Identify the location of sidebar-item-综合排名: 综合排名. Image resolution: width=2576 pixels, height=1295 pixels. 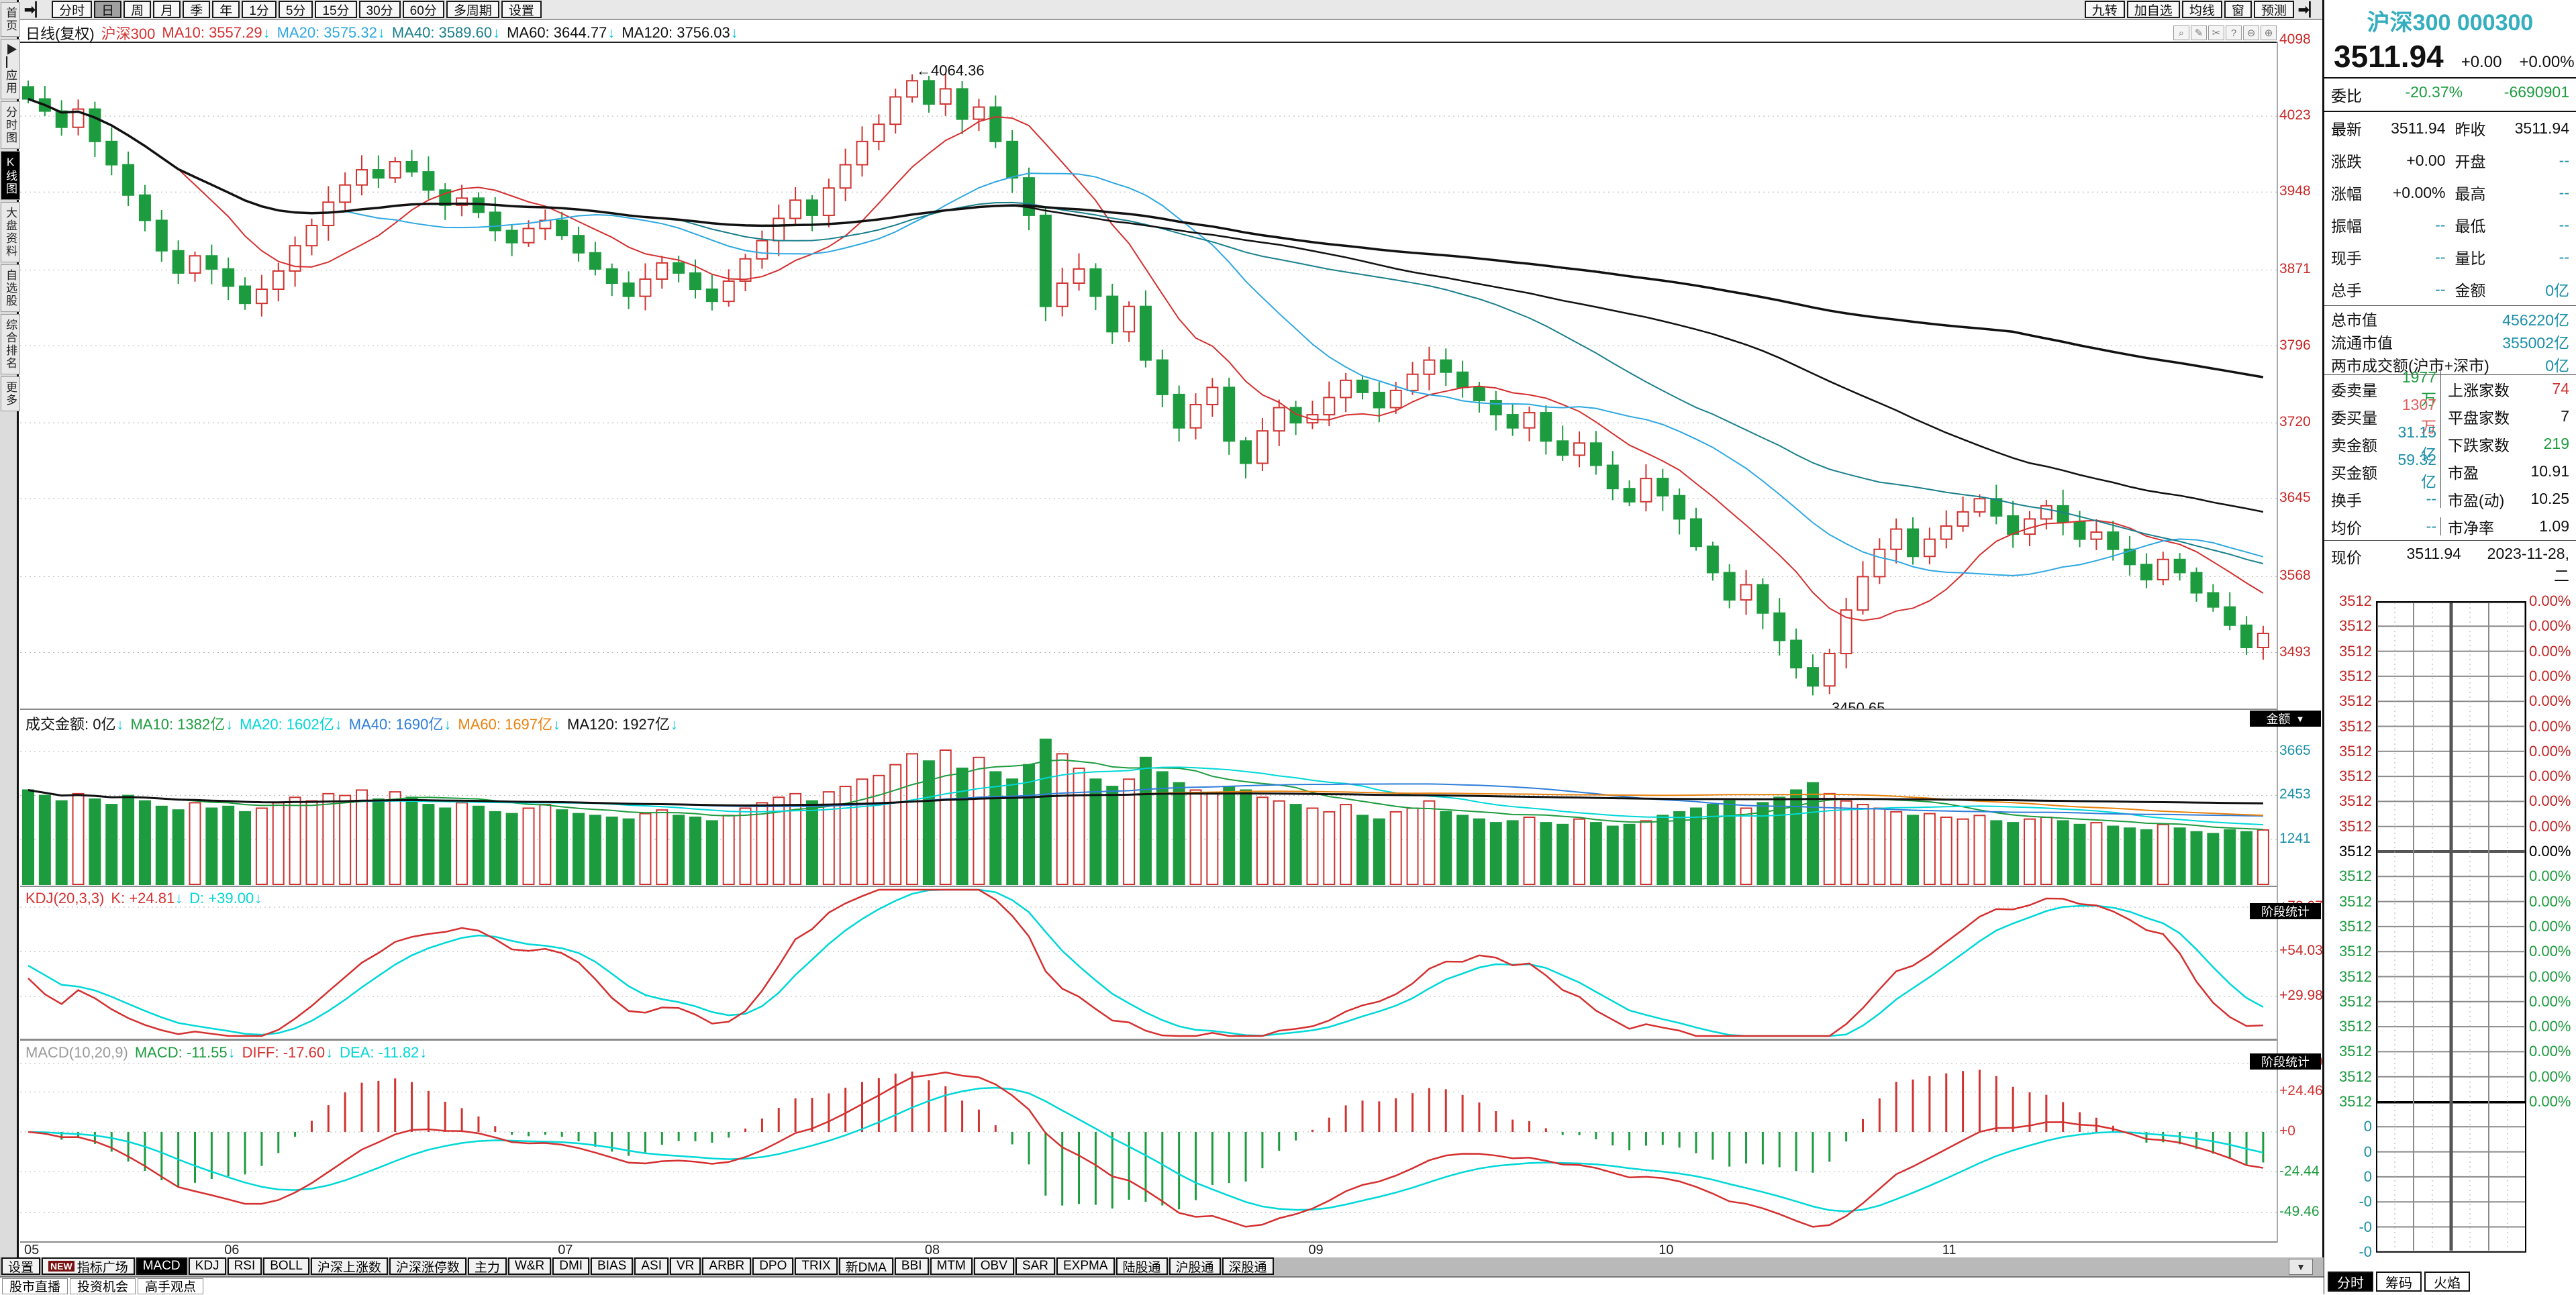
(10, 344).